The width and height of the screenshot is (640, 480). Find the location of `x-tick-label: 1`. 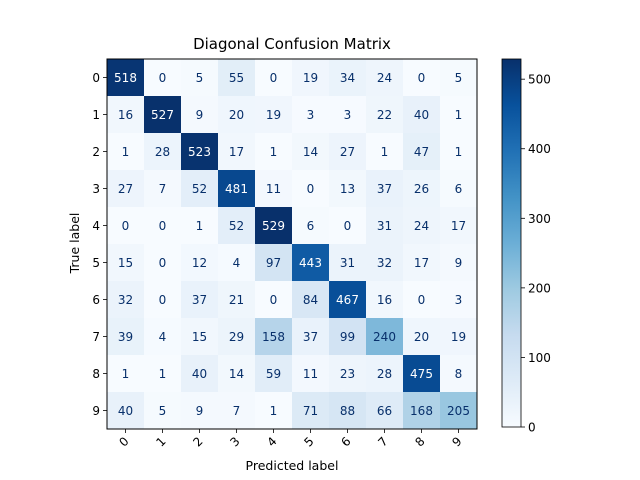

x-tick-label: 1 is located at coordinates (160, 441).